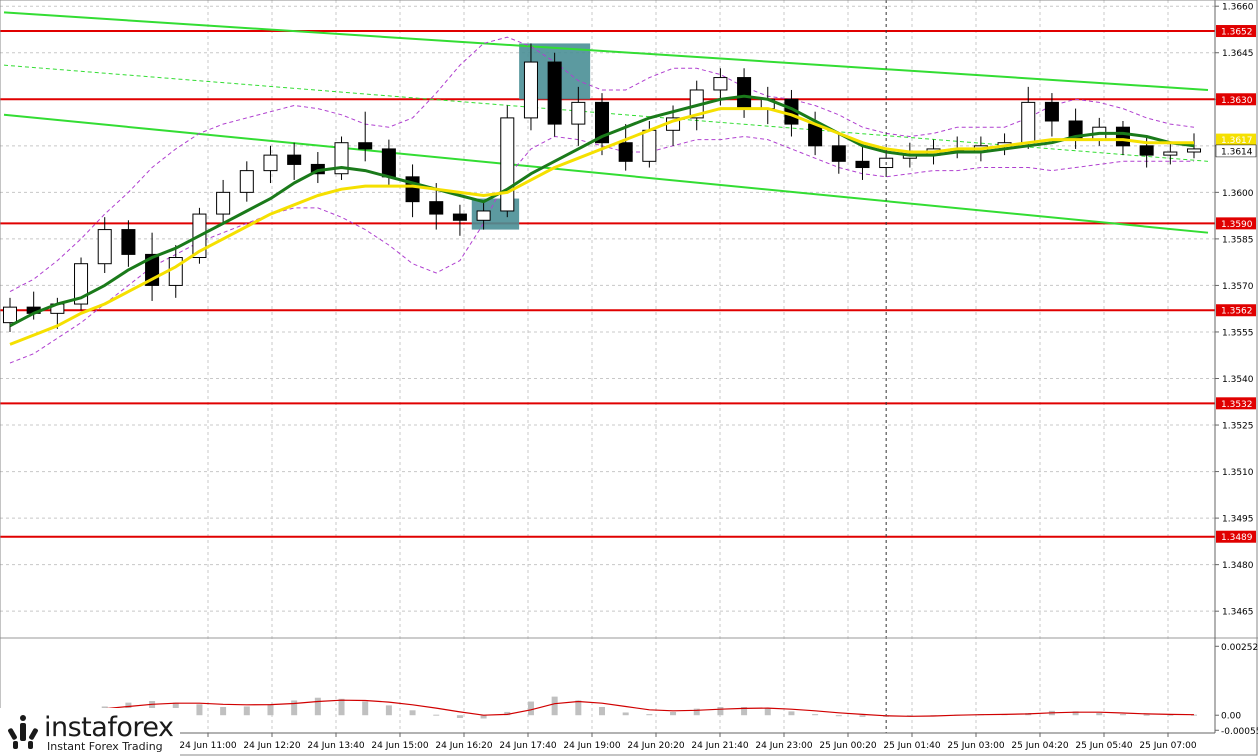 The image size is (1258, 756). What do you see at coordinates (719, 746) in the screenshot?
I see `time-tick-label: 24 Jun 21:40` at bounding box center [719, 746].